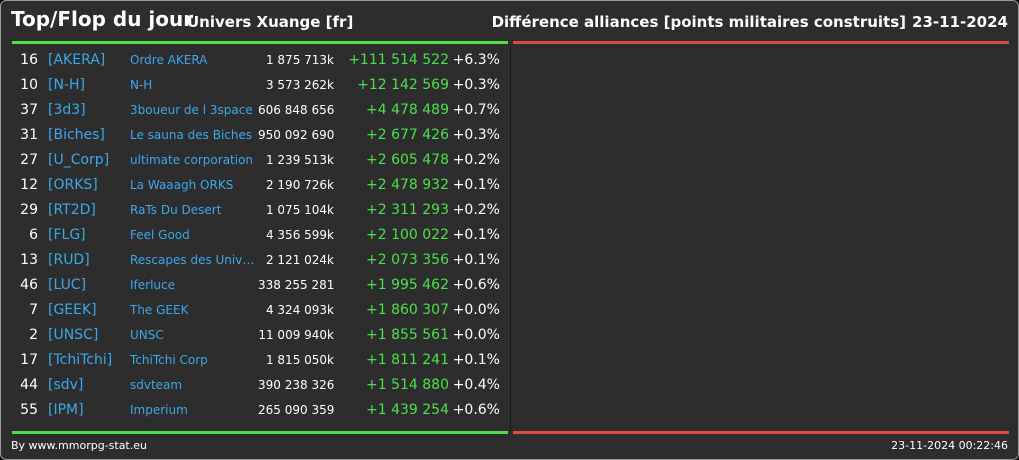 Image resolution: width=1019 pixels, height=460 pixels. Describe the element at coordinates (33, 310) in the screenshot. I see `alliance-rank: 7` at that location.